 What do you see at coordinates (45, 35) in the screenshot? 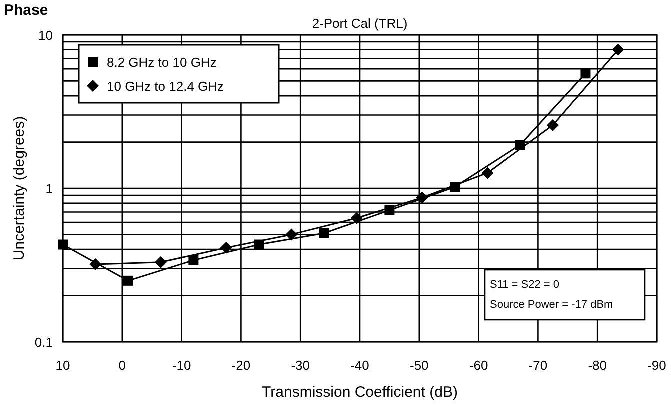
I see `y-tick-label: 10` at bounding box center [45, 35].